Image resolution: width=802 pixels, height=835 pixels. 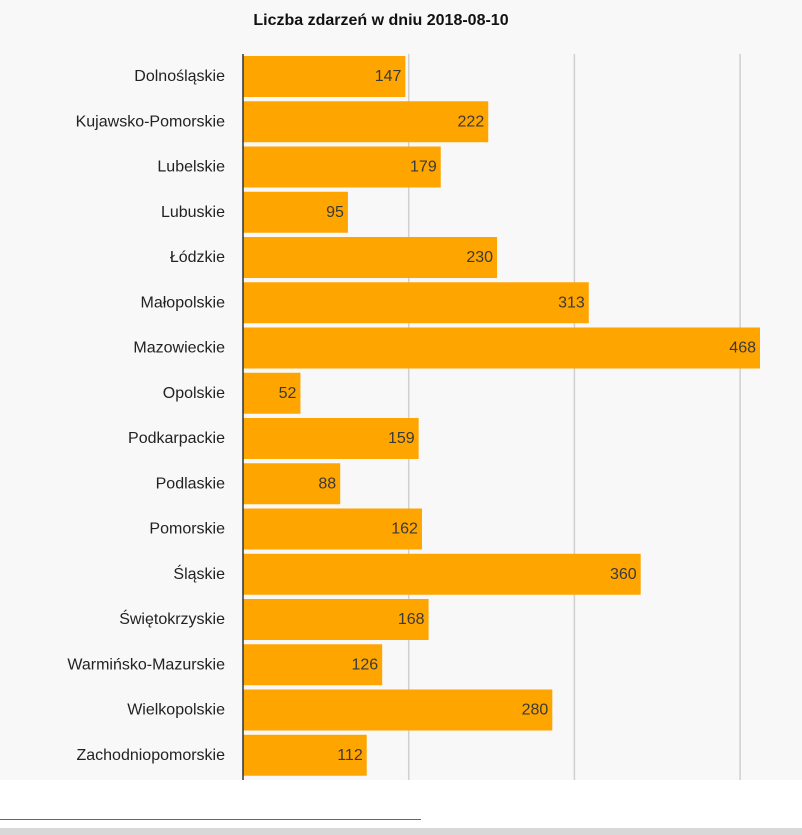 What do you see at coordinates (404, 529) in the screenshot?
I see `data-label: 162` at bounding box center [404, 529].